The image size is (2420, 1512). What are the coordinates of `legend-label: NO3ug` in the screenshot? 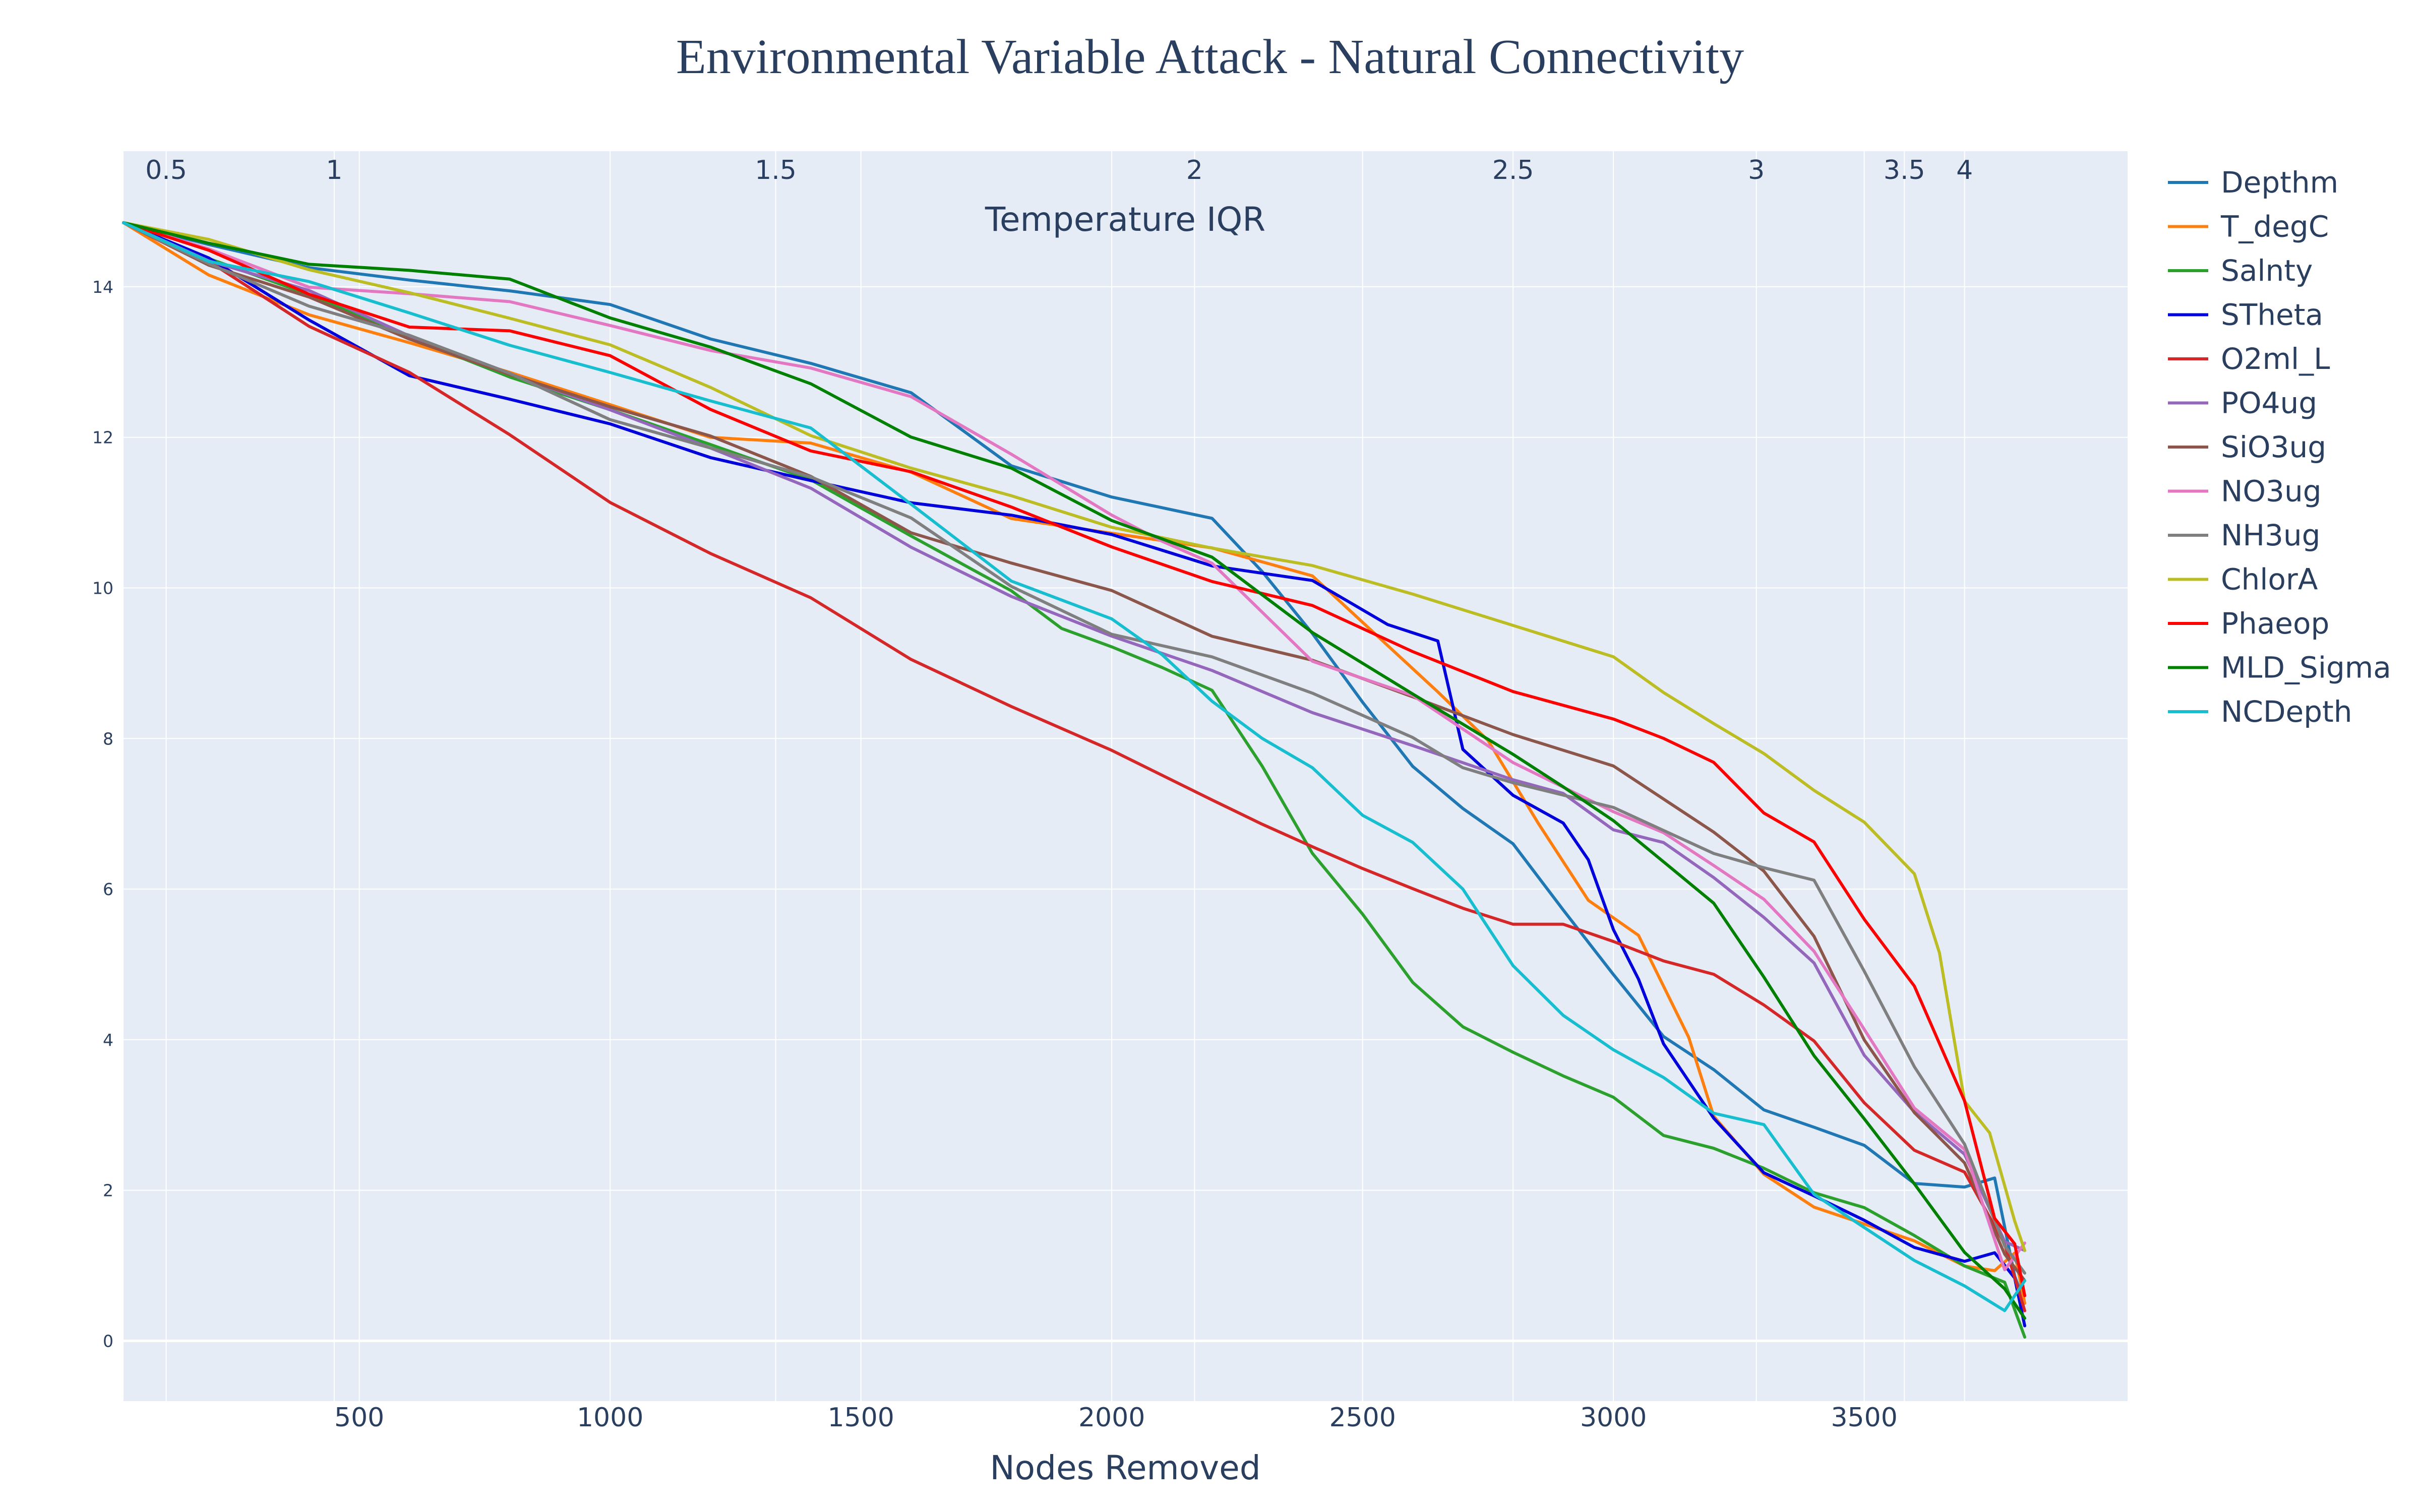 It's located at (2271, 492).